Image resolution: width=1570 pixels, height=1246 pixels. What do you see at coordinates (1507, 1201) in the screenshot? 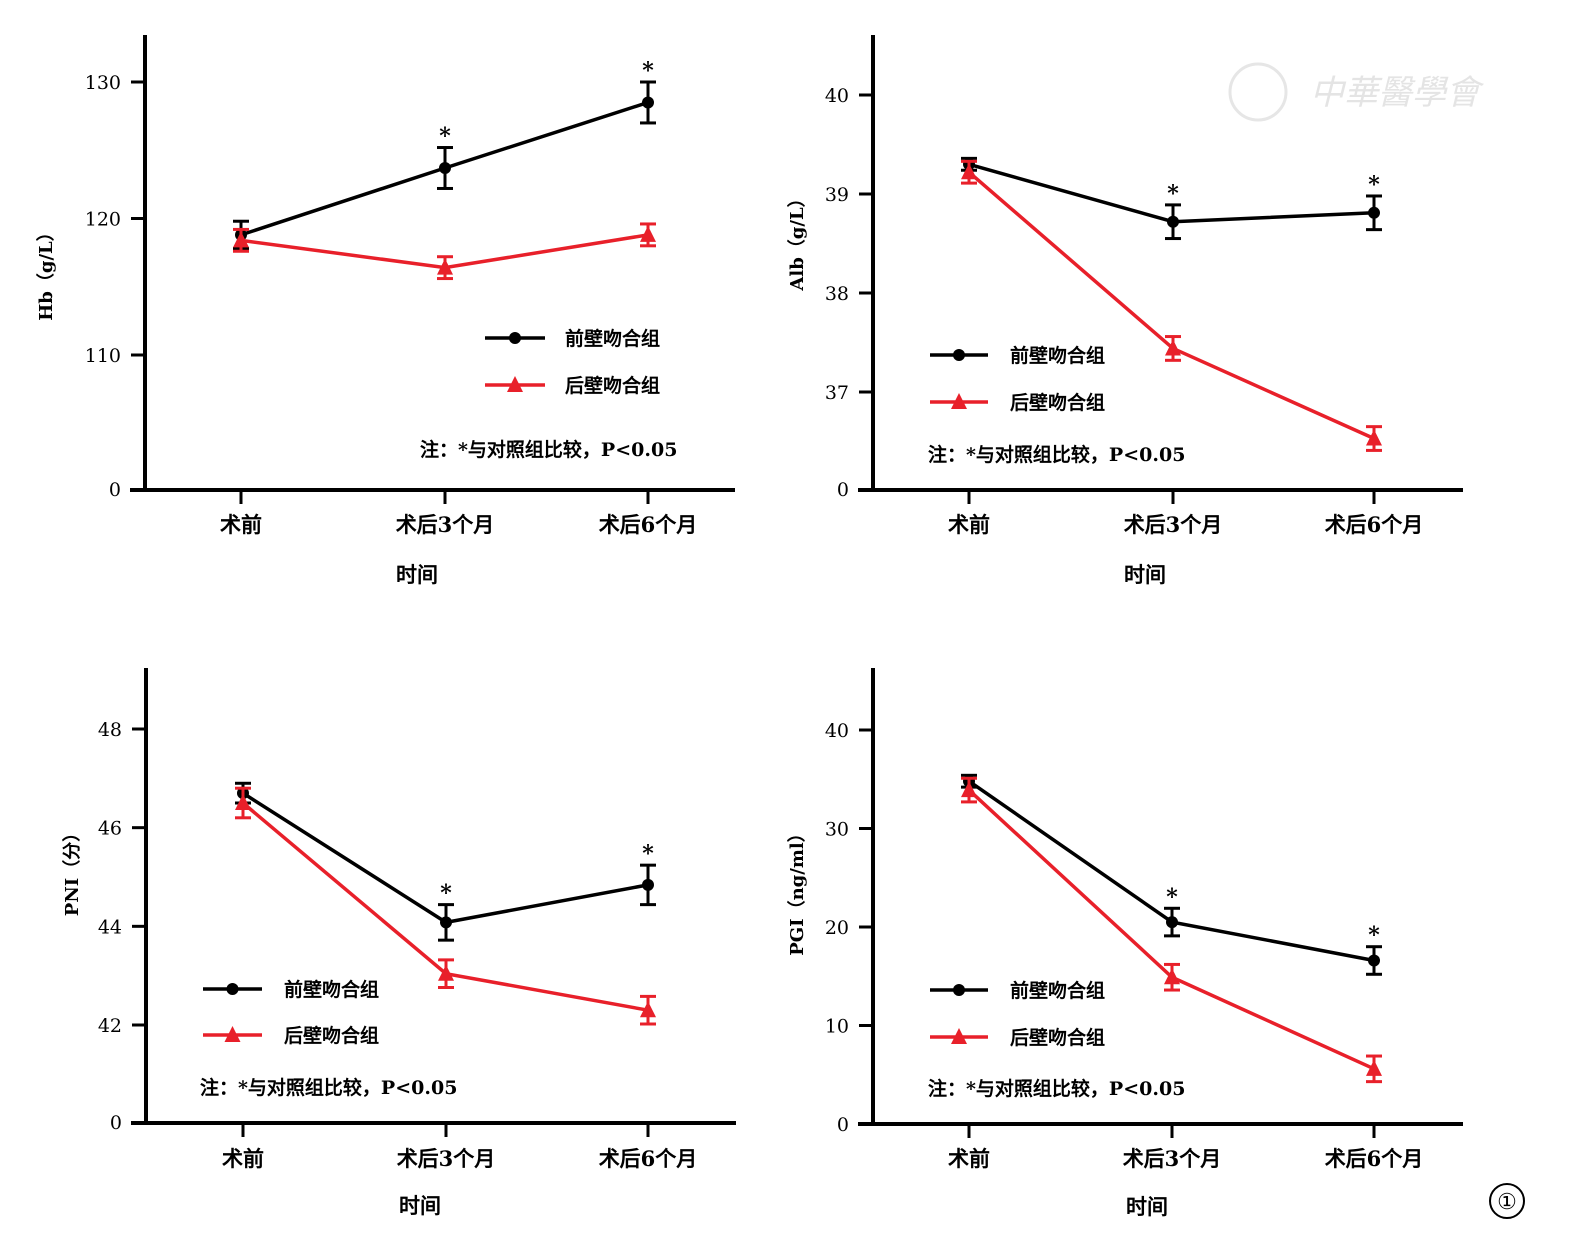
I see `figure-label: ①` at bounding box center [1507, 1201].